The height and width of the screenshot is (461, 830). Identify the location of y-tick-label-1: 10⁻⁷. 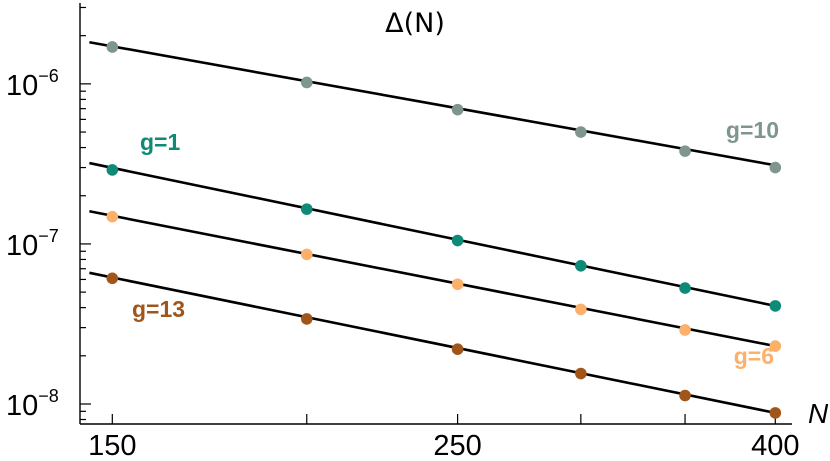
(32, 244).